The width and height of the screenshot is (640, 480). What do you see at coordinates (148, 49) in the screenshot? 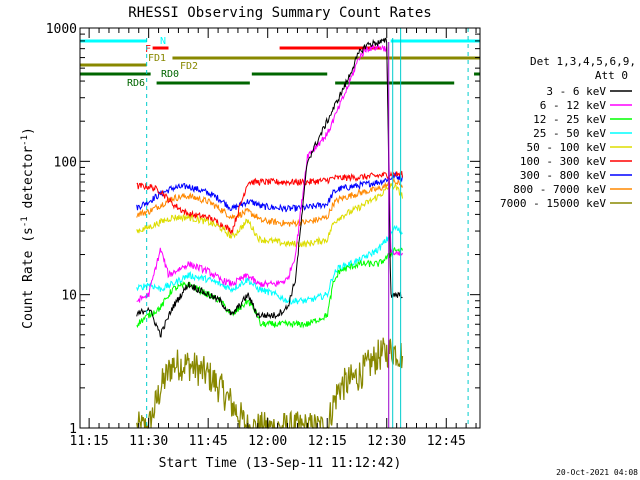
I see `status-bar-label-f: F` at bounding box center [148, 49].